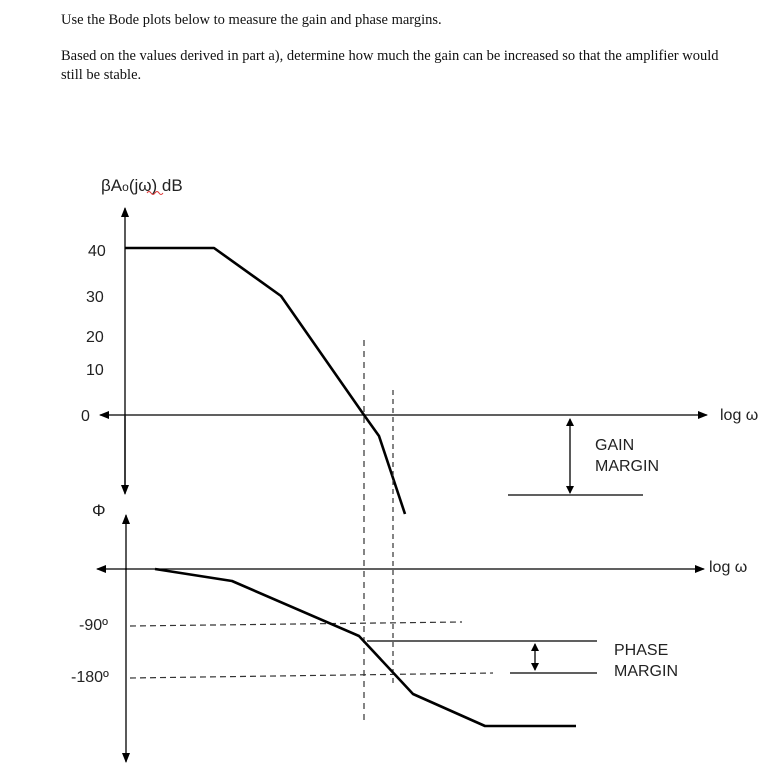 This screenshot has height=781, width=773. Describe the element at coordinates (627, 466) in the screenshot. I see `gain-margin-label-2: MARGIN` at that location.